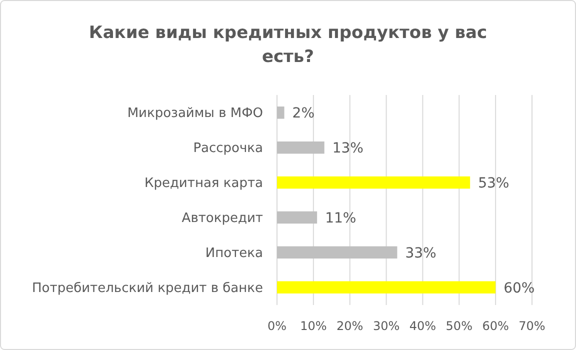 This screenshot has width=576, height=350. I want to click on data-label: 53%, so click(494, 183).